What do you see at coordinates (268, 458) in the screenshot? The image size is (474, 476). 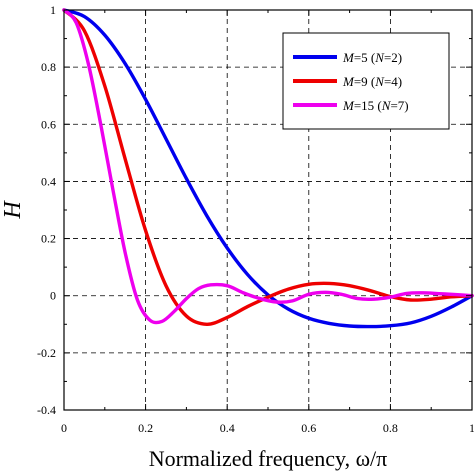 I see `x-axis-label: Normalized frequency, ω/π` at bounding box center [268, 458].